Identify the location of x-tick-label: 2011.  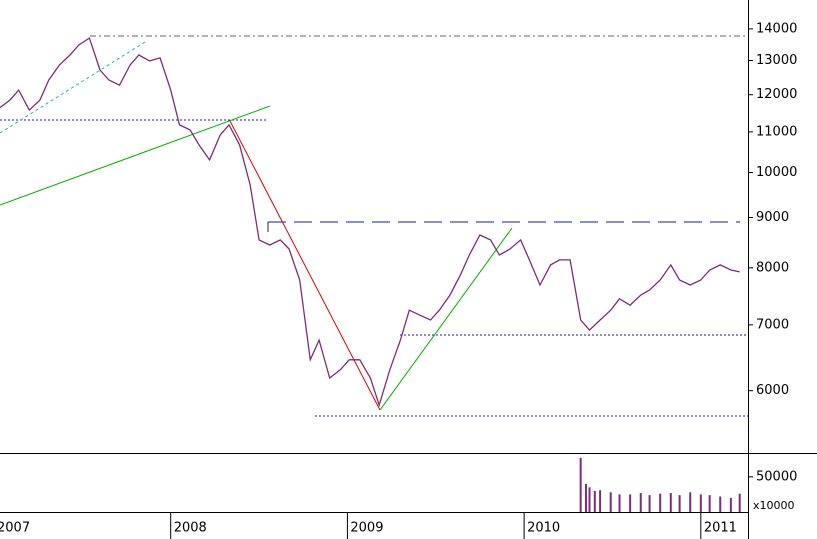
(720, 528).